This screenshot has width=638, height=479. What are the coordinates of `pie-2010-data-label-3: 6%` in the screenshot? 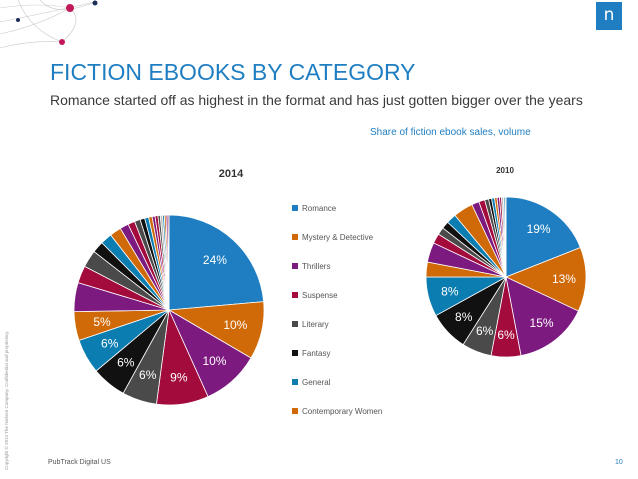 It's located at (506, 335).